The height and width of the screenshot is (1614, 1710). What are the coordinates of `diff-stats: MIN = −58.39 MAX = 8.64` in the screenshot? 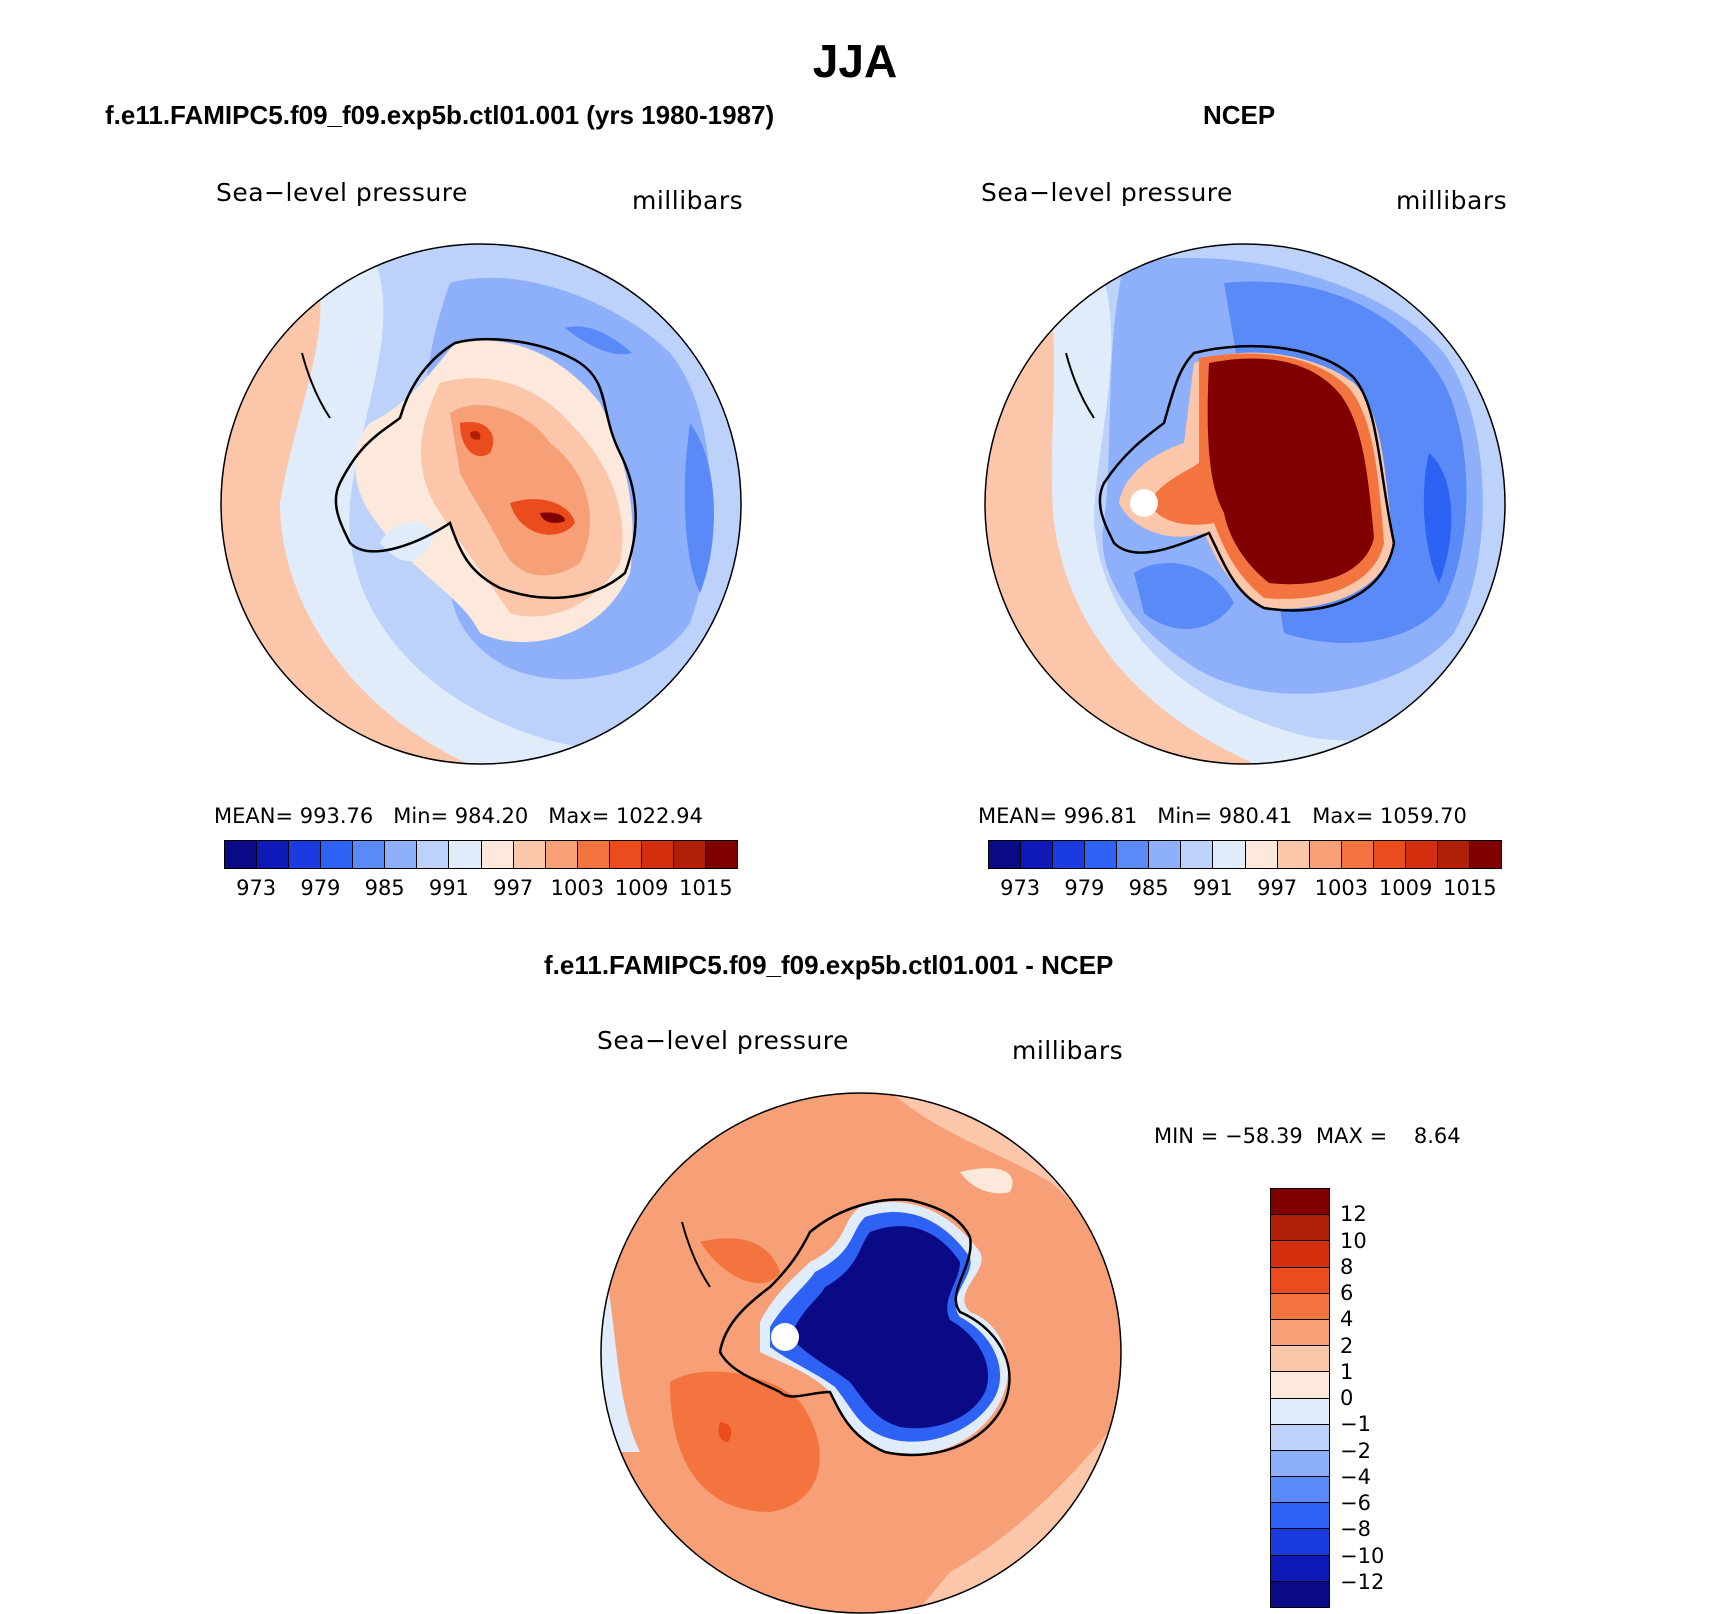 It's located at (1307, 1136).